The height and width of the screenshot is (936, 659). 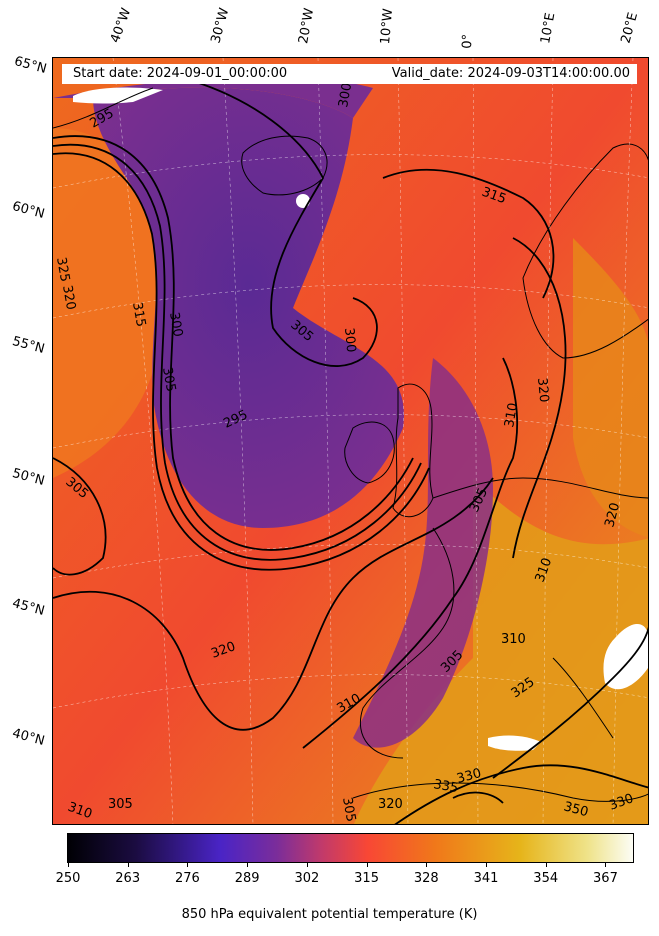 What do you see at coordinates (128, 878) in the screenshot?
I see `colorbar-tick-label: 263` at bounding box center [128, 878].